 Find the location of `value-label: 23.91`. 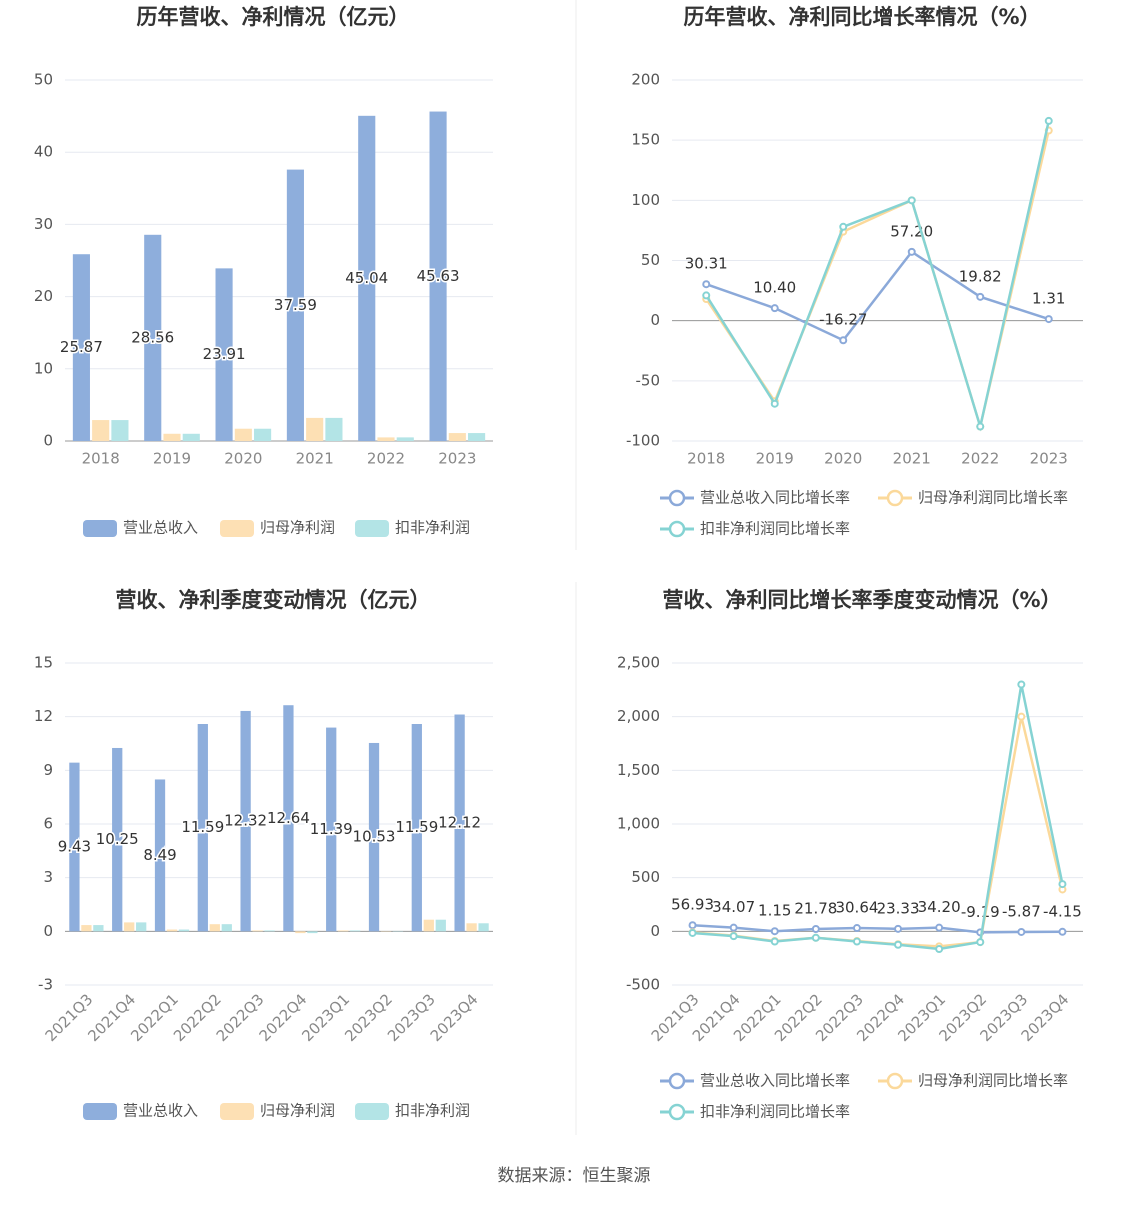

value-label: 23.91 is located at coordinates (224, 354).